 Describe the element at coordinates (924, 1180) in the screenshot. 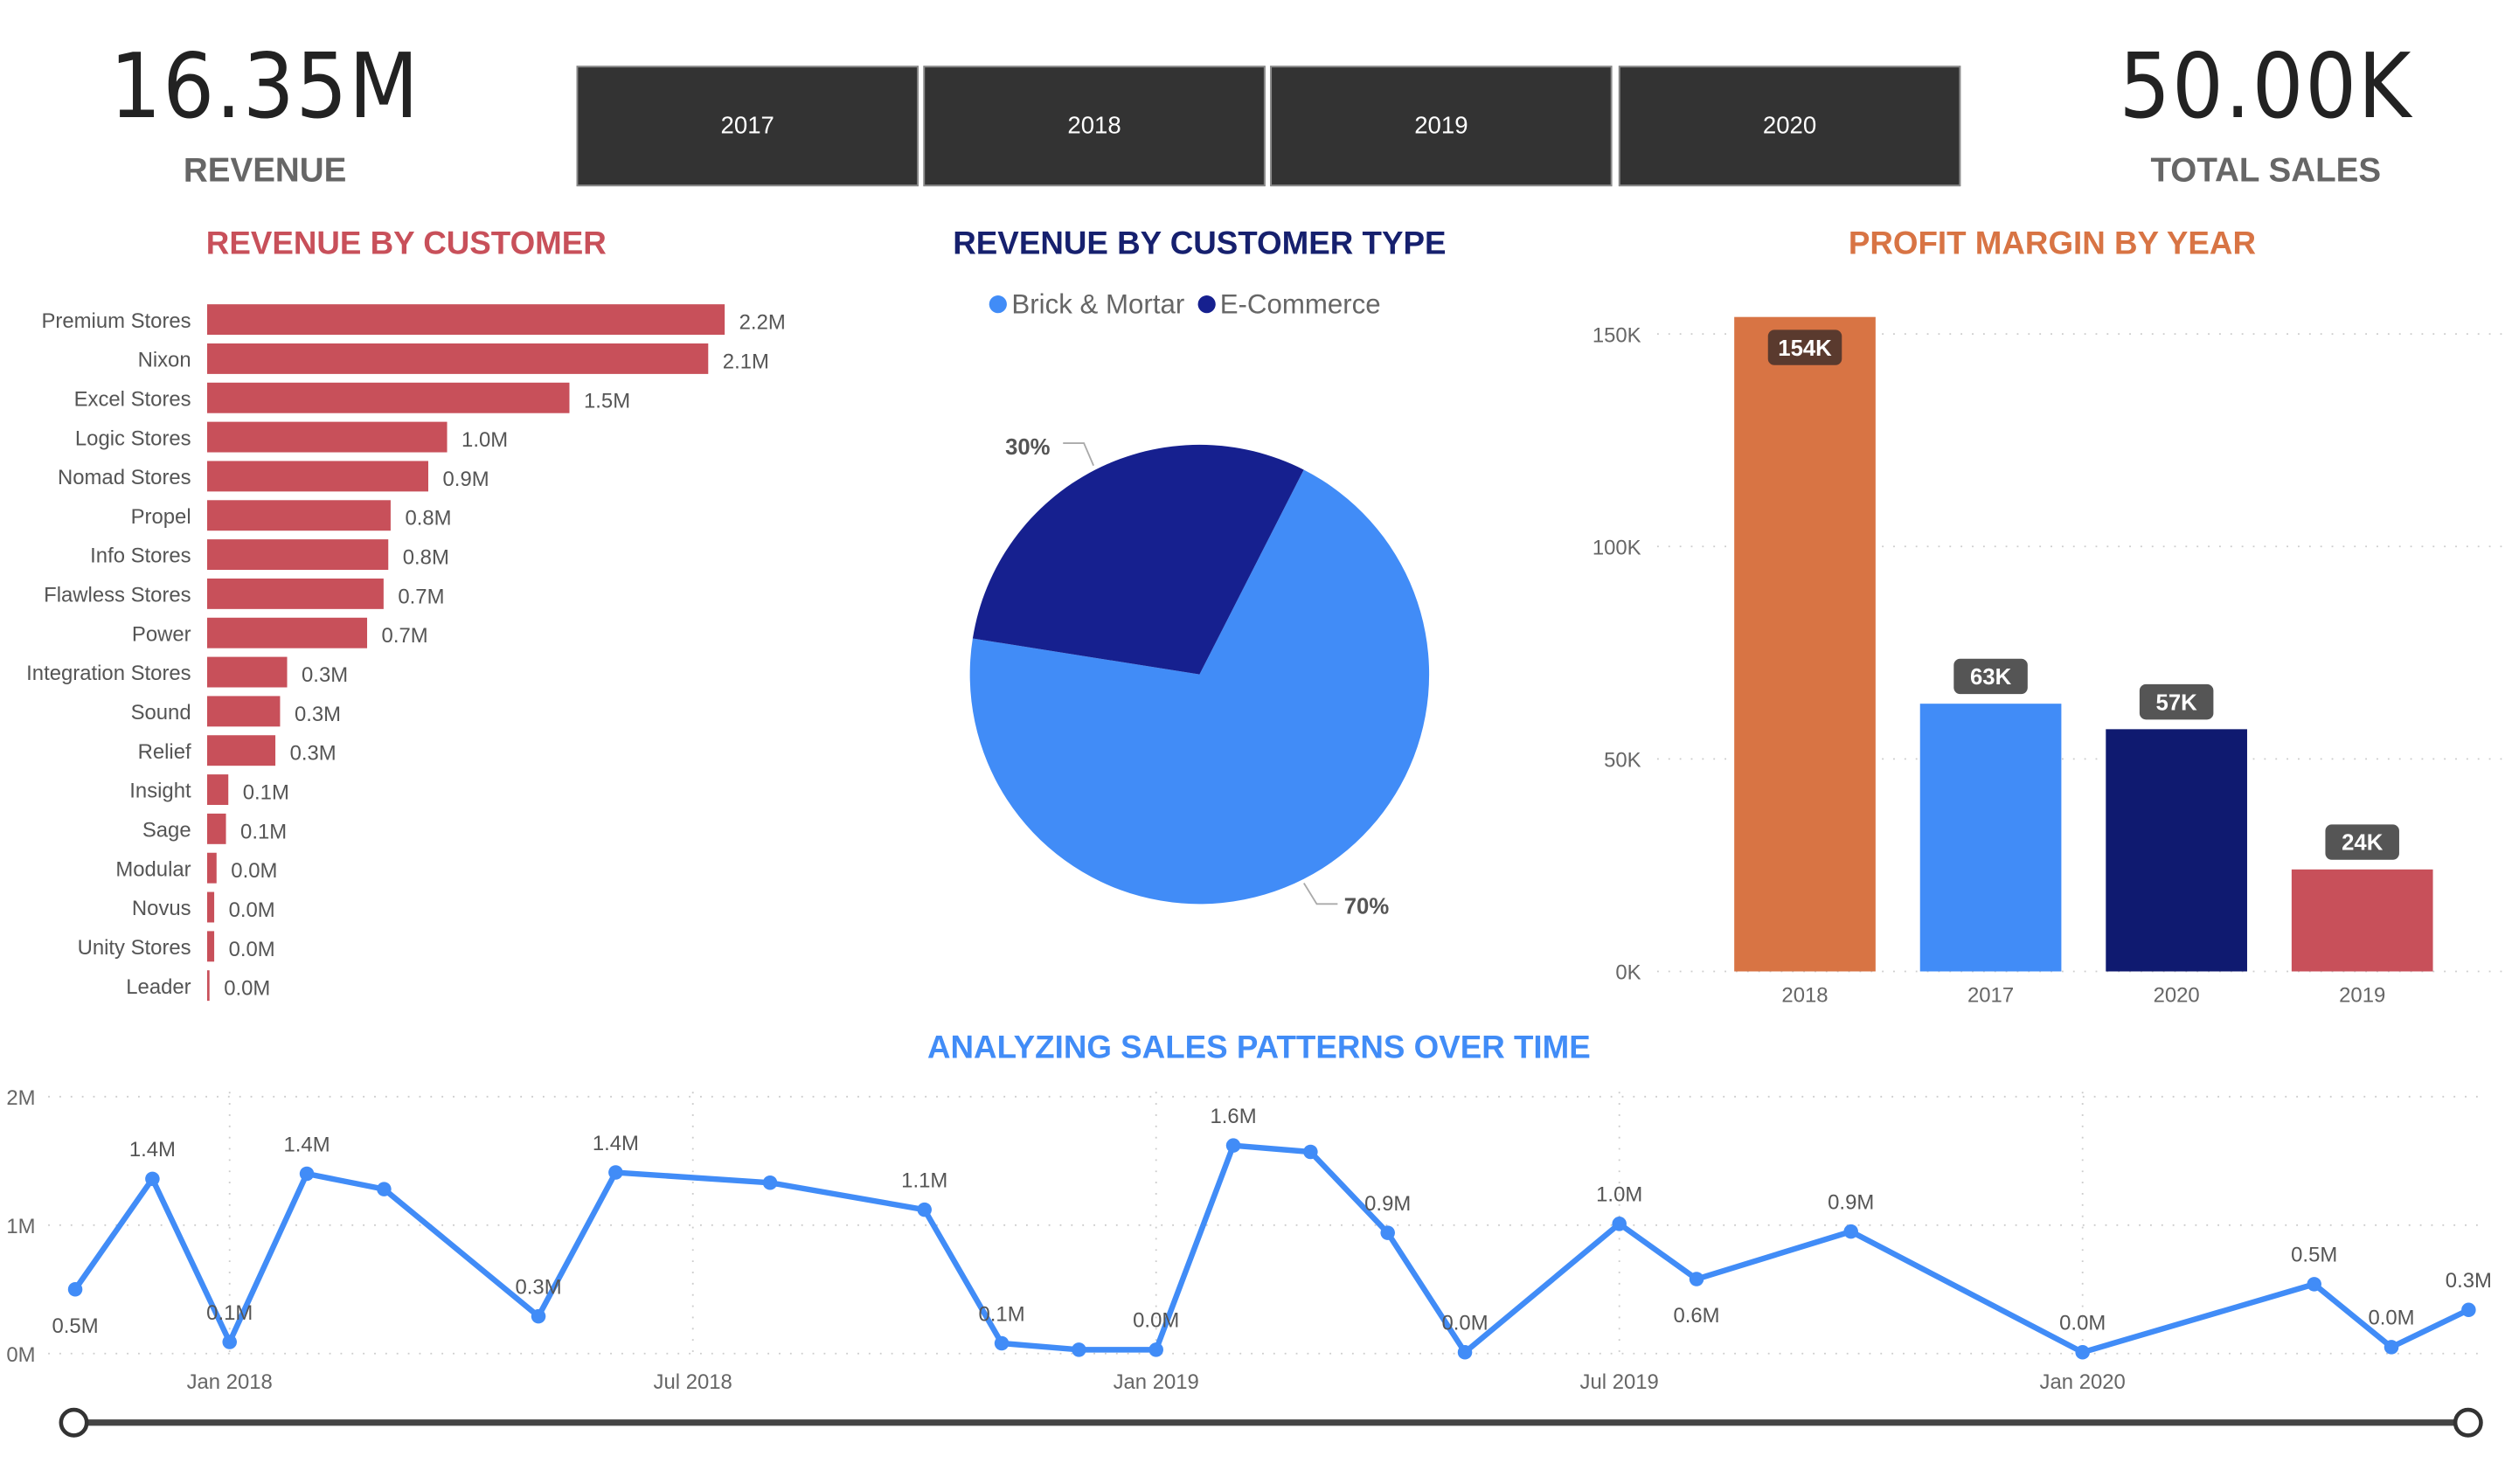

I see `sales-data-label: 1.1M` at that location.